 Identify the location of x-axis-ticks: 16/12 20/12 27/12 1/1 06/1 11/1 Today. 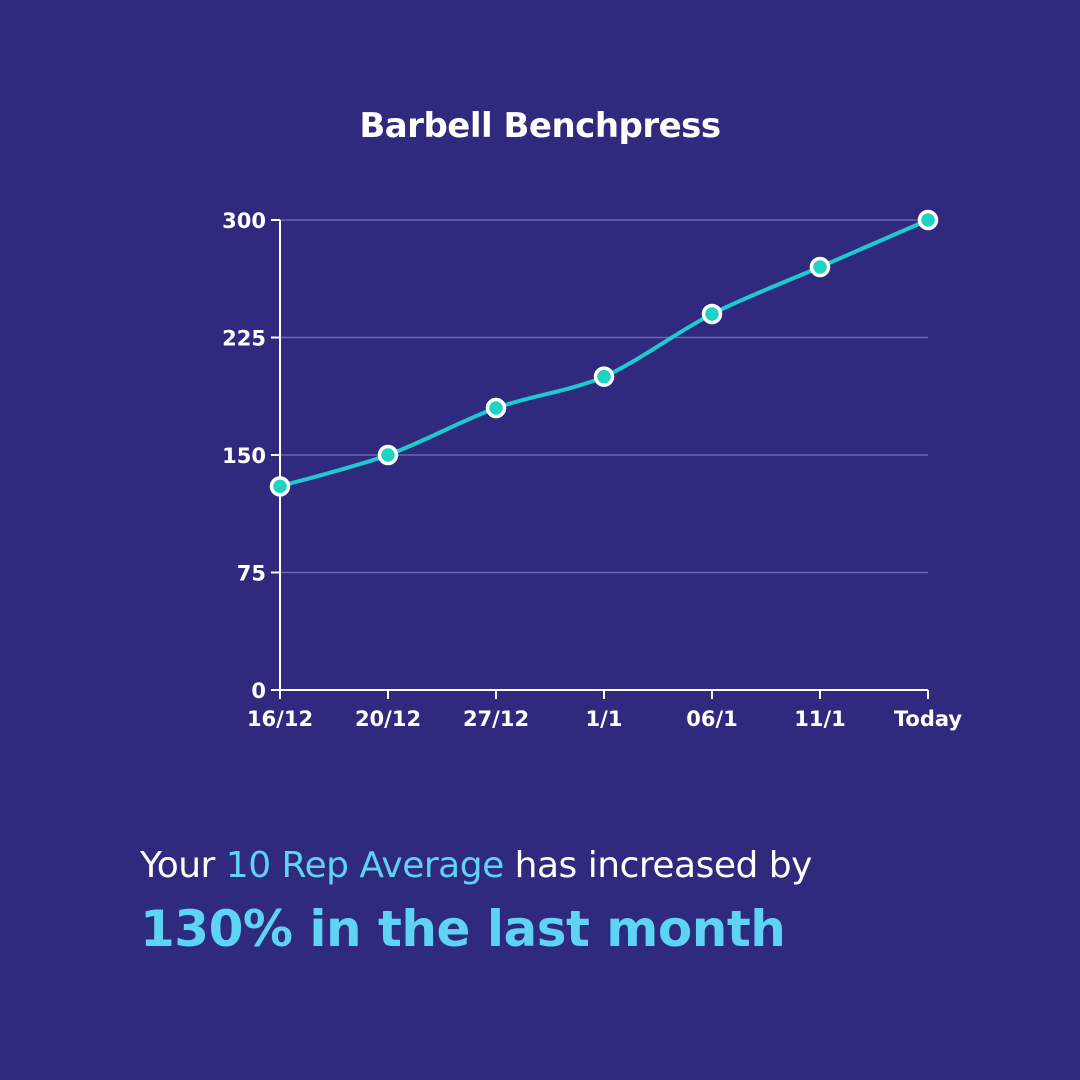
(604, 710).